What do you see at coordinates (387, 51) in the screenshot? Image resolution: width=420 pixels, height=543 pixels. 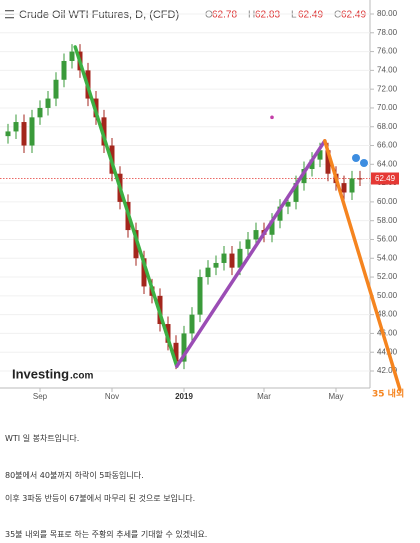 I see `y-tick-label: 76.00` at bounding box center [387, 51].